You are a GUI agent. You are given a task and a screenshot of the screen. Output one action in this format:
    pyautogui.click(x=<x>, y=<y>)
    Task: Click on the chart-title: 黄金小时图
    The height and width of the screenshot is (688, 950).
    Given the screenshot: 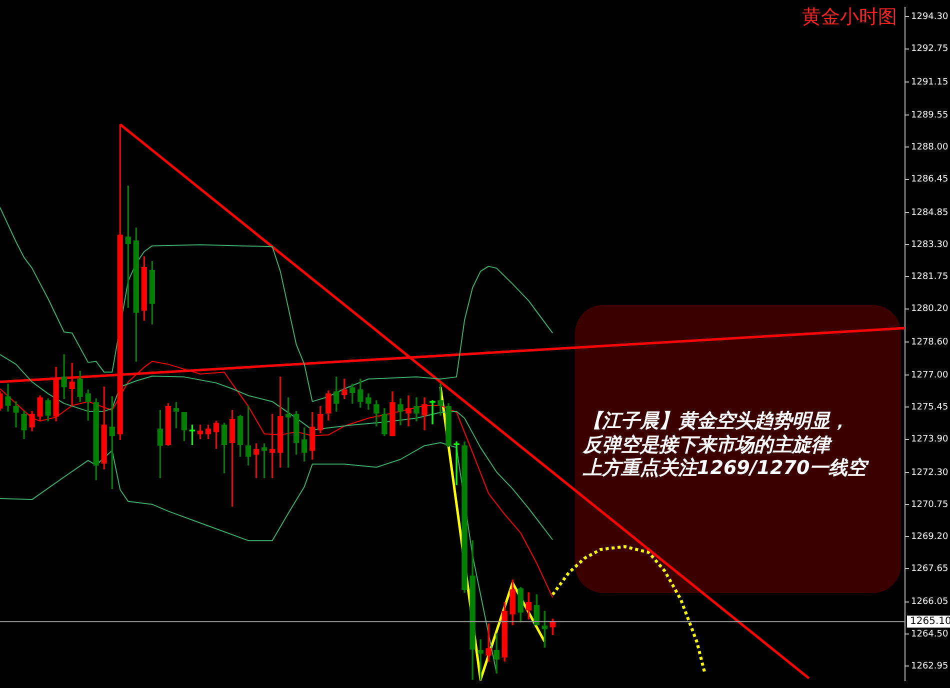 What is the action you would take?
    pyautogui.click(x=849, y=17)
    